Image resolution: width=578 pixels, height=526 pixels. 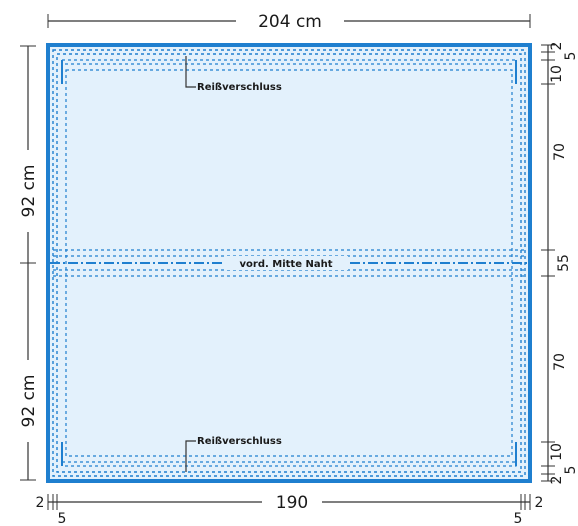 What do you see at coordinates (557, 74) in the screenshot?
I see `right-top-10-label: 10` at bounding box center [557, 74].